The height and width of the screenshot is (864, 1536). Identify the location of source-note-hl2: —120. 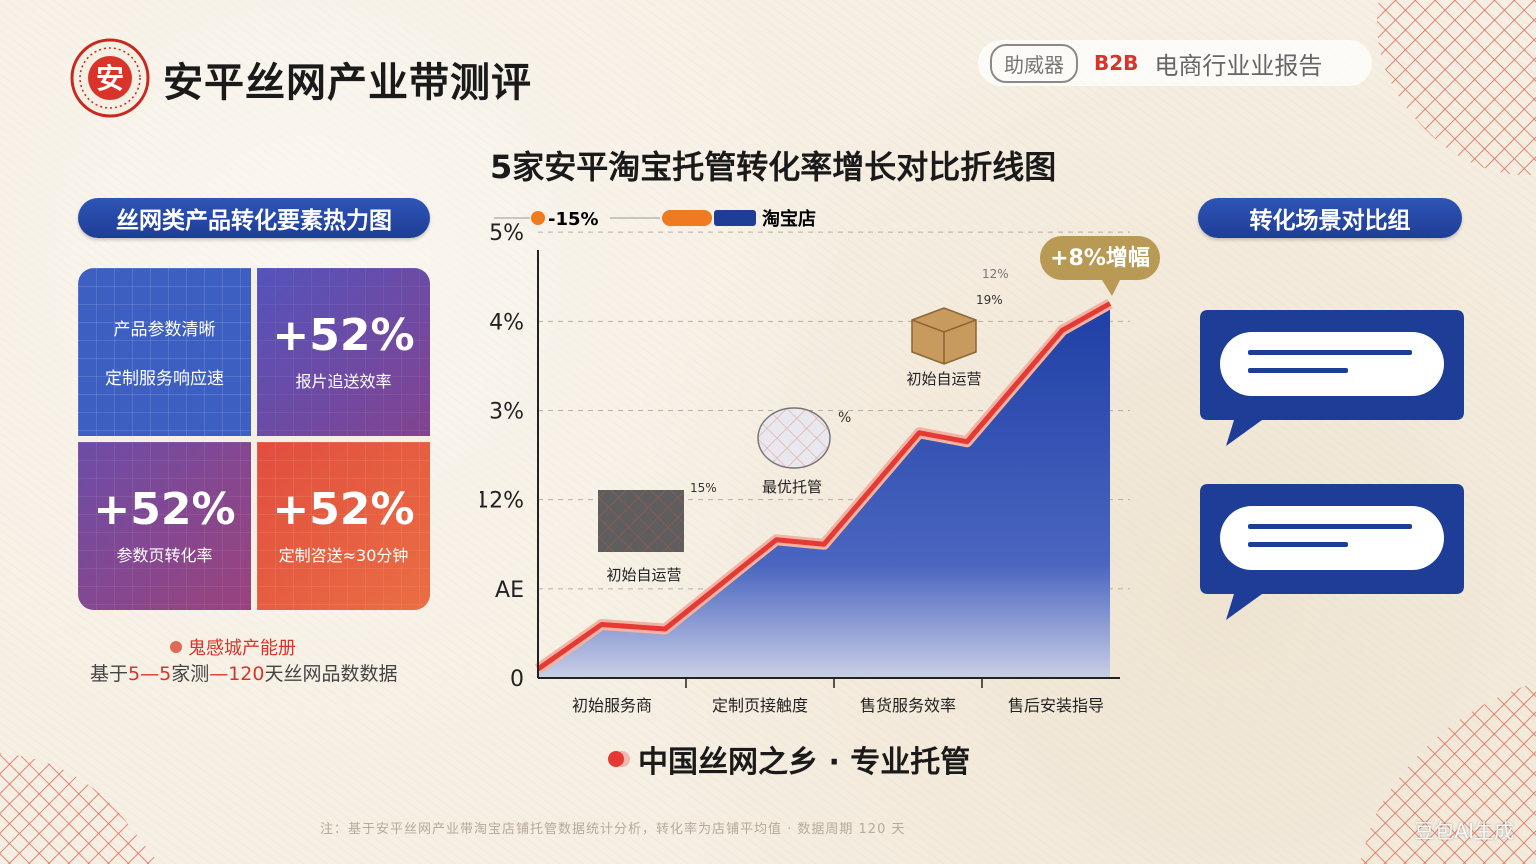
(237, 674).